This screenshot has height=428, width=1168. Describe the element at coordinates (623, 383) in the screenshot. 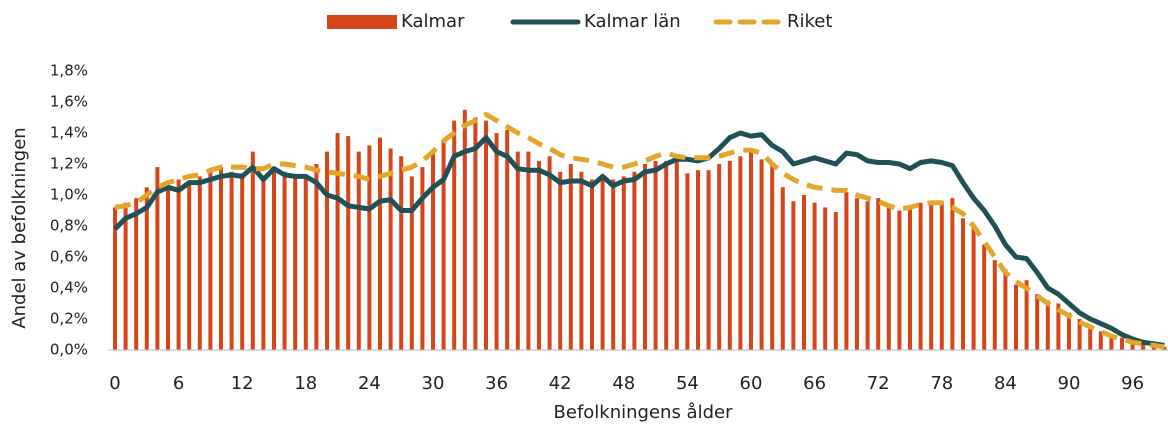

I see `x-tick-label: 48` at that location.